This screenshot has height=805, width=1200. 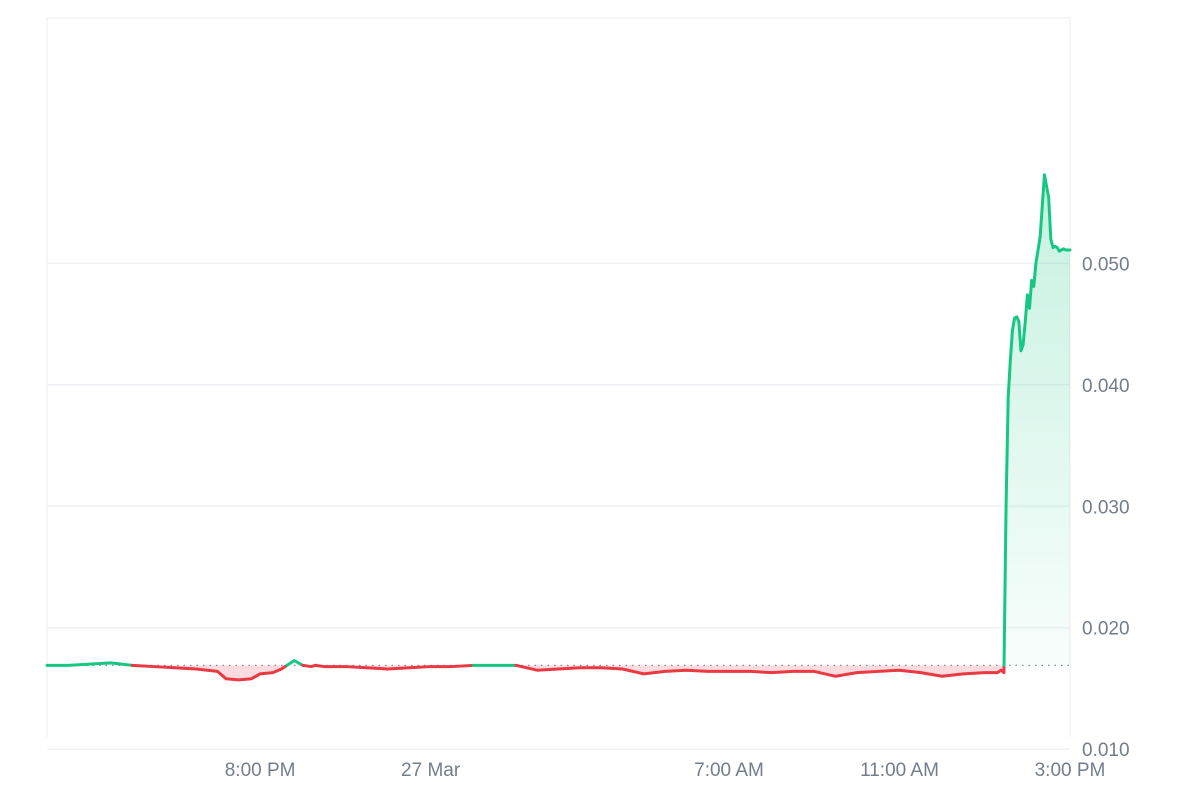 What do you see at coordinates (1106, 264) in the screenshot?
I see `y-tick-label: 0.050` at bounding box center [1106, 264].